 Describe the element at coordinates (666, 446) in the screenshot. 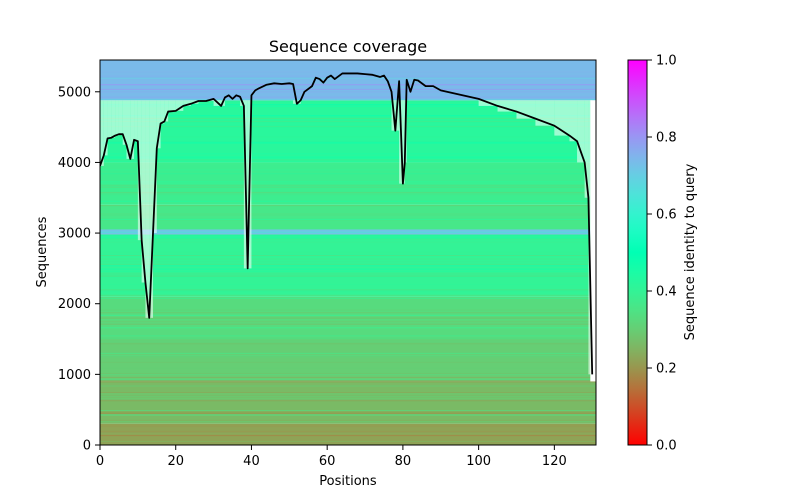

I see `colorbar-tick-label: 0.0` at that location.